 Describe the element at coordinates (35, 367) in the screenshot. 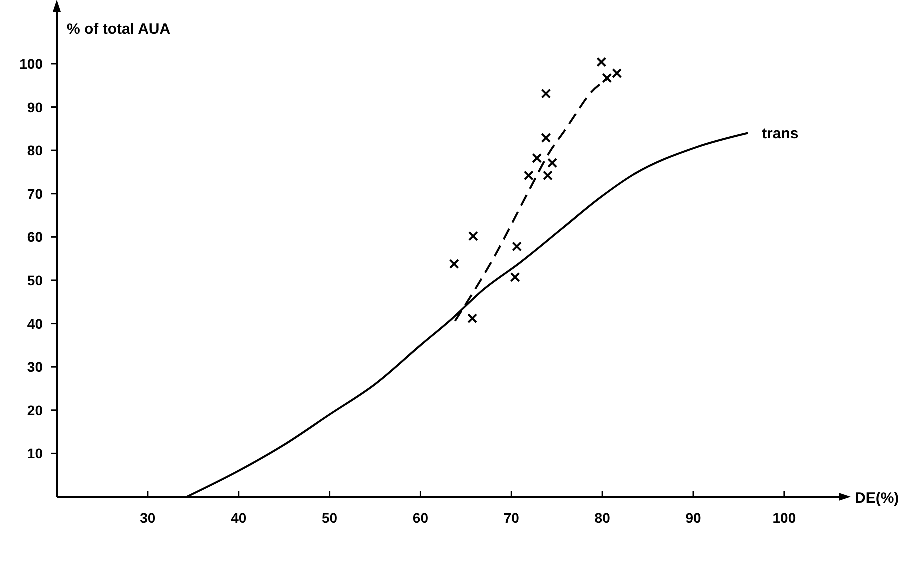

I see `y-tick-label: 30` at that location.